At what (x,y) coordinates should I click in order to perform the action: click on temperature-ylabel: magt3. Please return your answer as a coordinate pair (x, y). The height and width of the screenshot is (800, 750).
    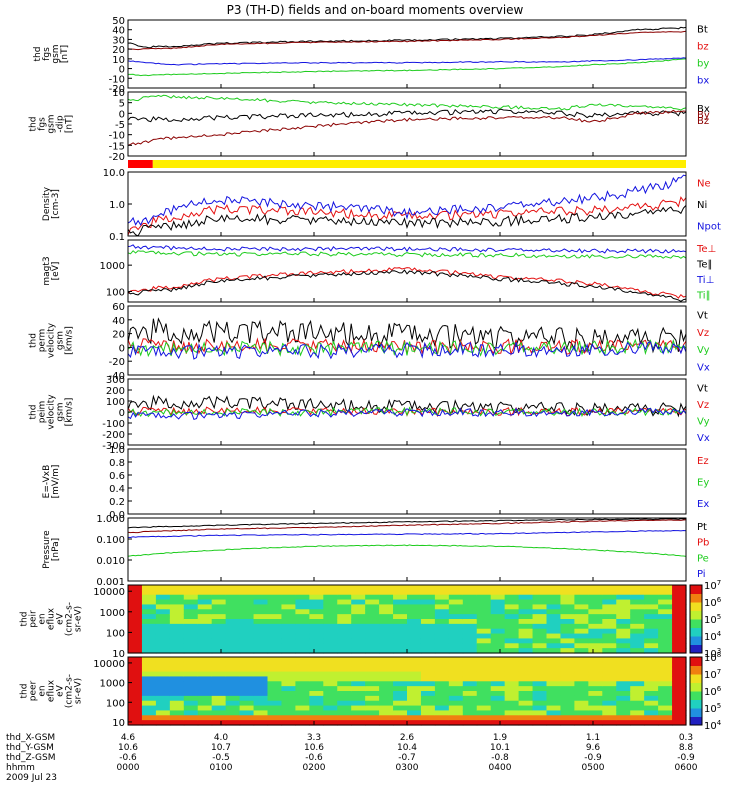
    Looking at the image, I should click on (47, 270).